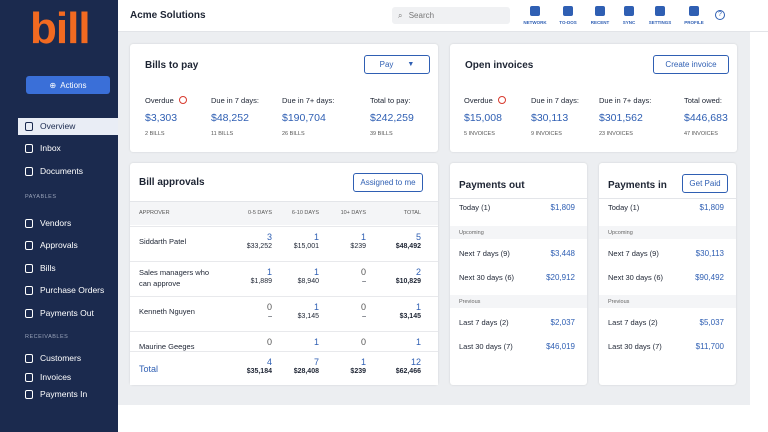  What do you see at coordinates (172, 65) in the screenshot?
I see `card-title: Bills to pay` at bounding box center [172, 65].